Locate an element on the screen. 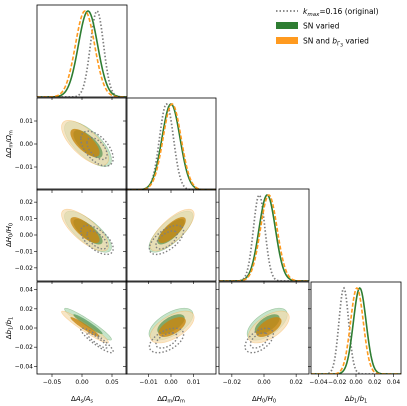 The image size is (407, 406). panel-3-0: −0.05 0.00 0.05 0.04 0.02 0.00 −0.02 −0.04 is located at coordinates (71, 333).